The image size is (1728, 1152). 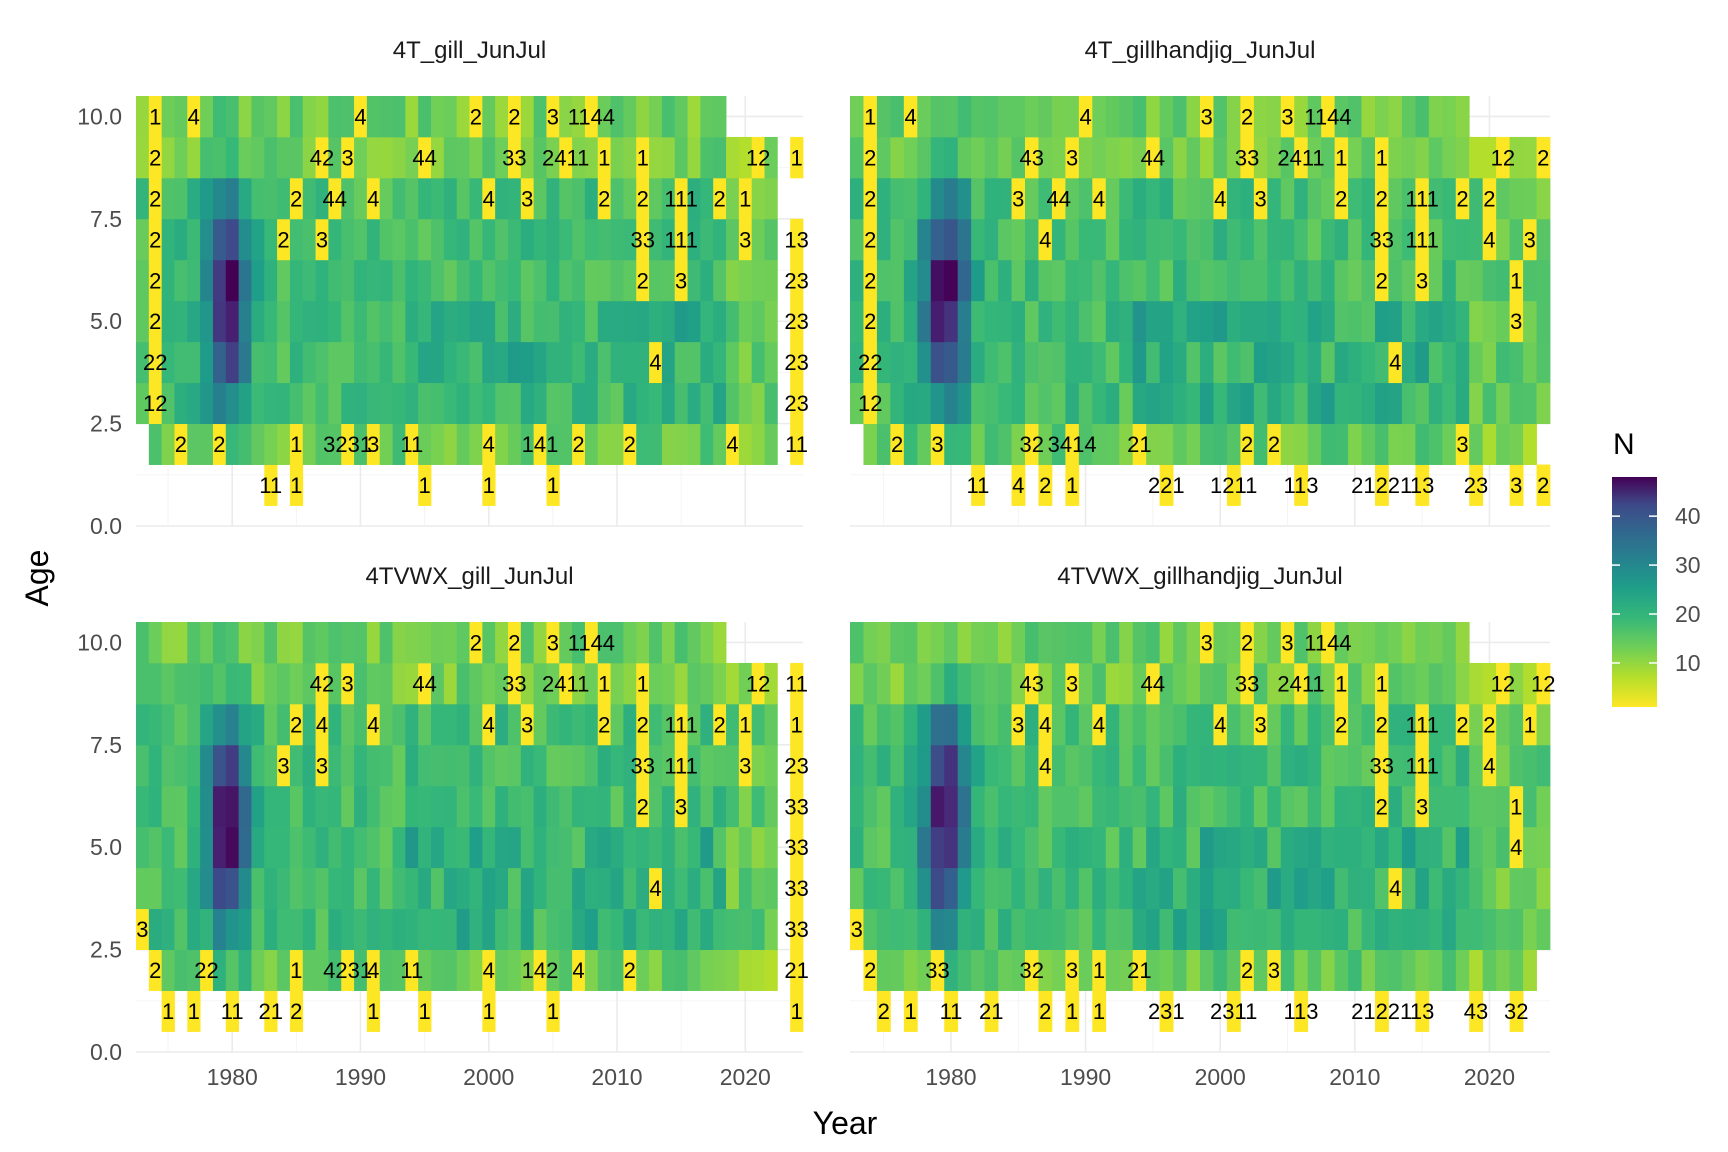 What do you see at coordinates (322, 683) in the screenshot?
I see `cell-count-label: 42` at bounding box center [322, 683].